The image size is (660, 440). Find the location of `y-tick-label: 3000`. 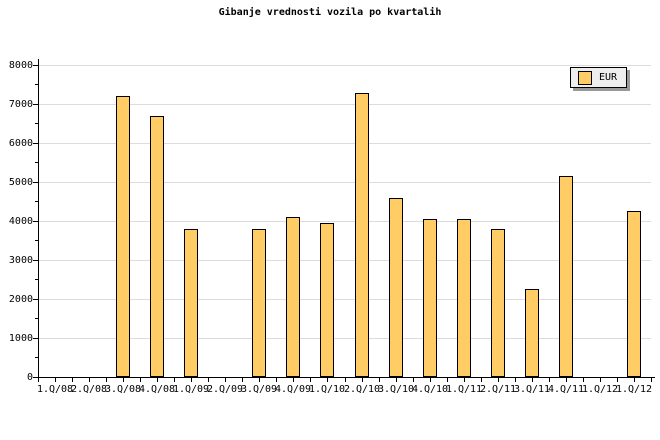

y-tick-label: 3000 is located at coordinates (20, 260).